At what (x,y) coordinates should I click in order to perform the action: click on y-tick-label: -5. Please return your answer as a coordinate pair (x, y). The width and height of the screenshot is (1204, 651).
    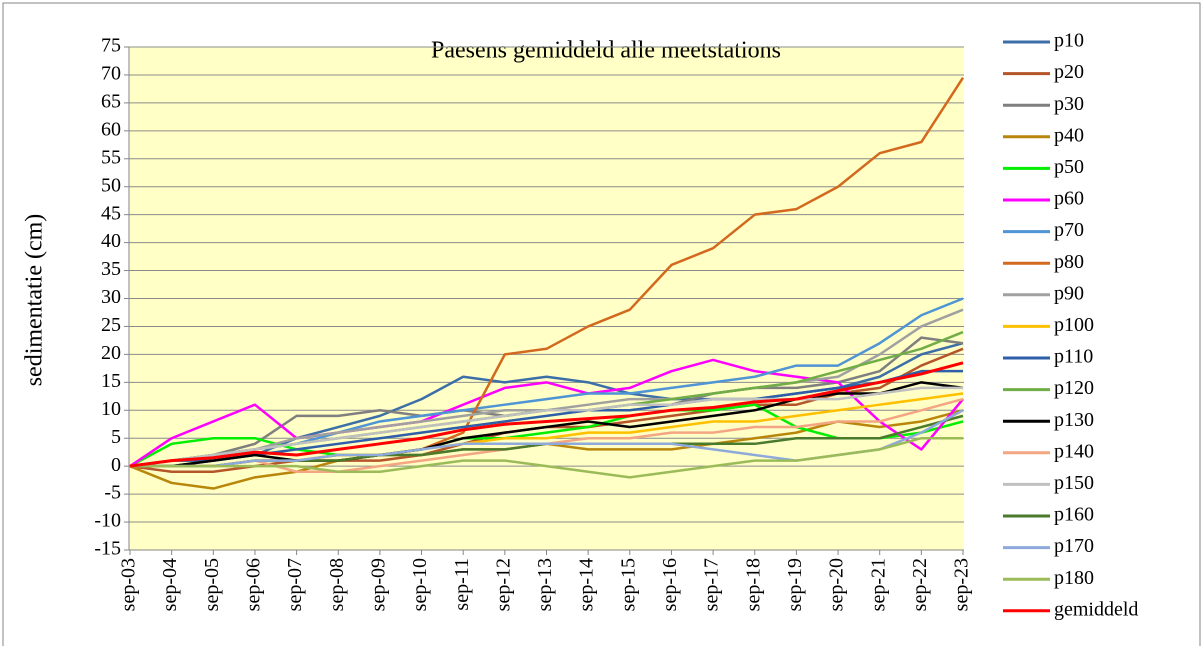
    Looking at the image, I should click on (112, 493).